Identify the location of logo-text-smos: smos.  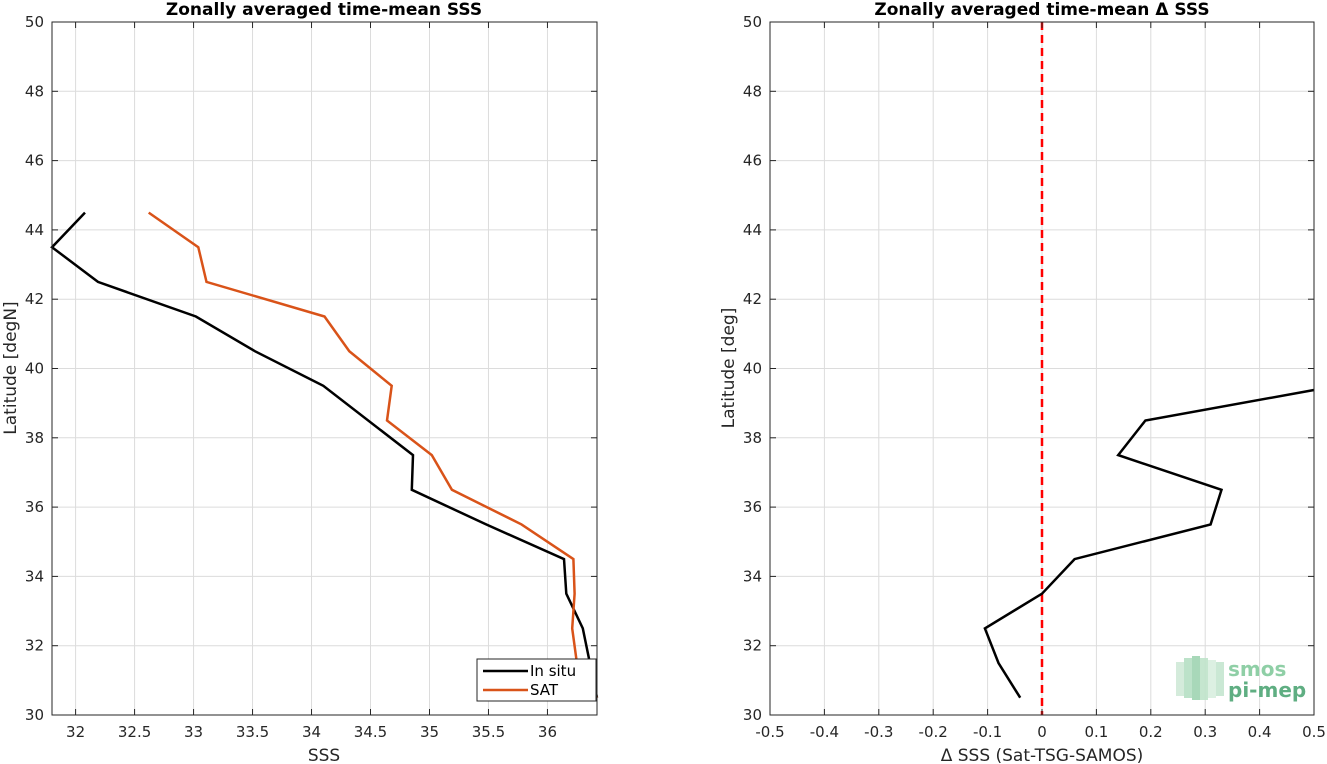
(1257, 669).